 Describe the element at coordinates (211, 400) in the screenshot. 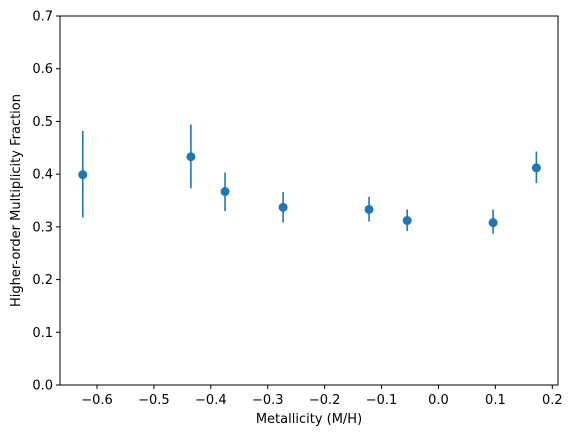

I see `x-tick-label: −0.4` at that location.